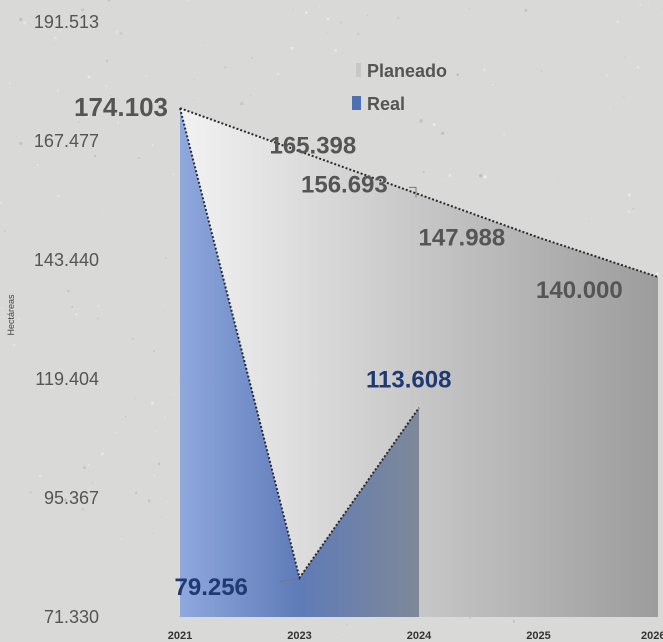  I want to click on real-data-label: 79.256, so click(211, 587).